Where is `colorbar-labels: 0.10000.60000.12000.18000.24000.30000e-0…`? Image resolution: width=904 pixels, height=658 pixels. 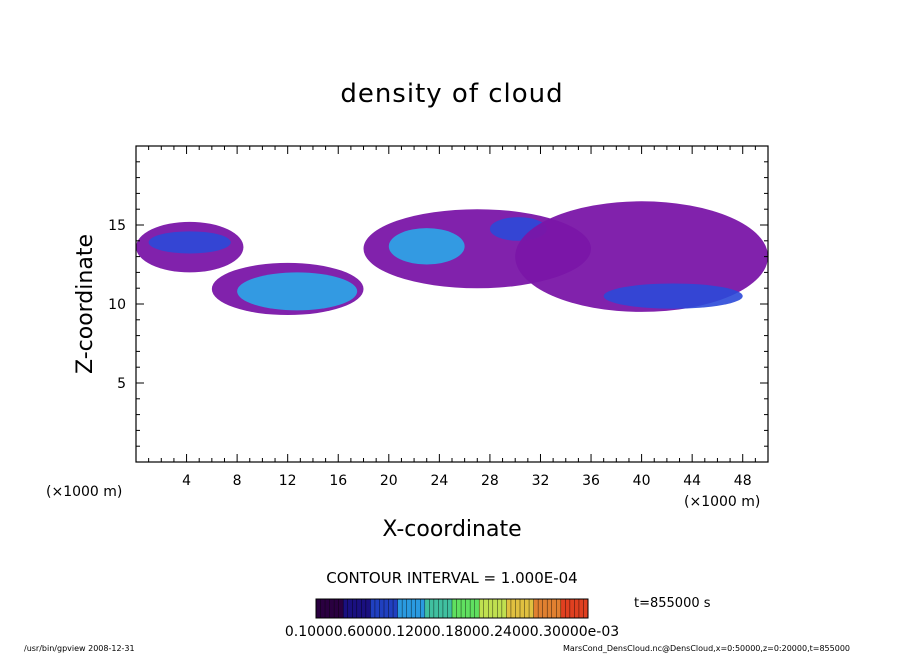
colorbar-labels: 0.10000.60000.12000.18000.24000.30000e-0… is located at coordinates (452, 632).